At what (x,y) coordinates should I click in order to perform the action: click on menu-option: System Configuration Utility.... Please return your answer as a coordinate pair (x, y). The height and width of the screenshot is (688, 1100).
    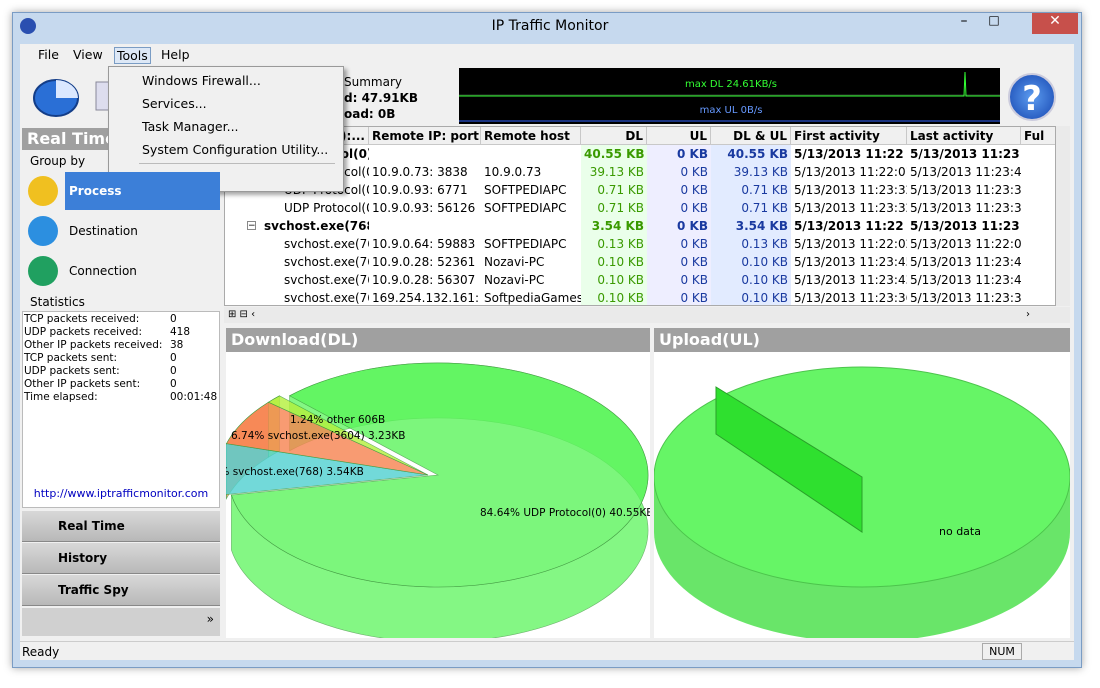
    Looking at the image, I should click on (235, 149).